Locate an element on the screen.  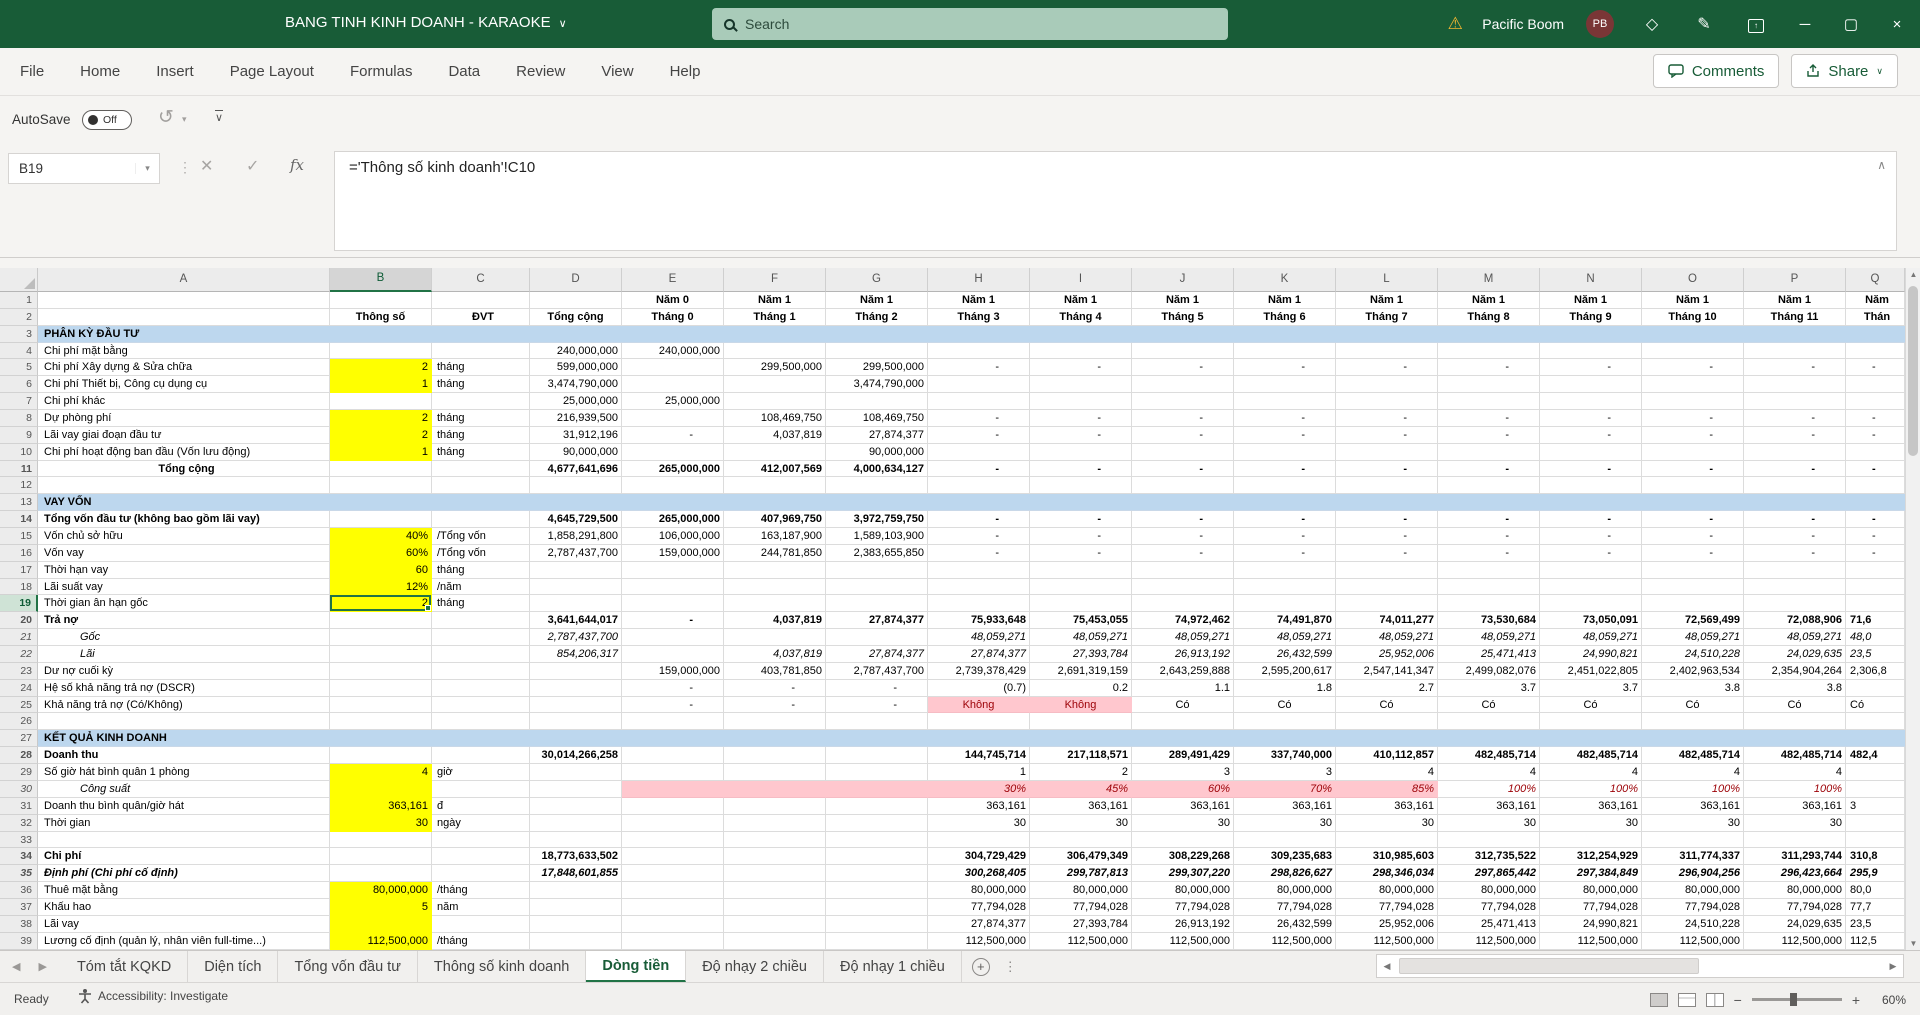
cell-M35: 297,865,442 is located at coordinates (1489, 874).